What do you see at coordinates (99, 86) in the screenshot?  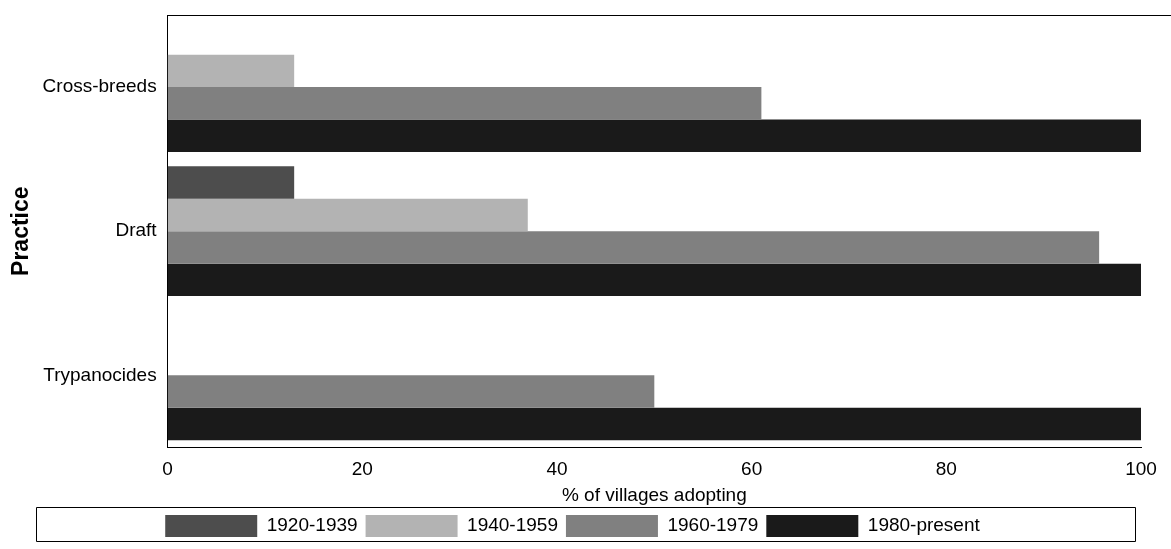 I see `y-tick-label: Cross-breeds` at bounding box center [99, 86].